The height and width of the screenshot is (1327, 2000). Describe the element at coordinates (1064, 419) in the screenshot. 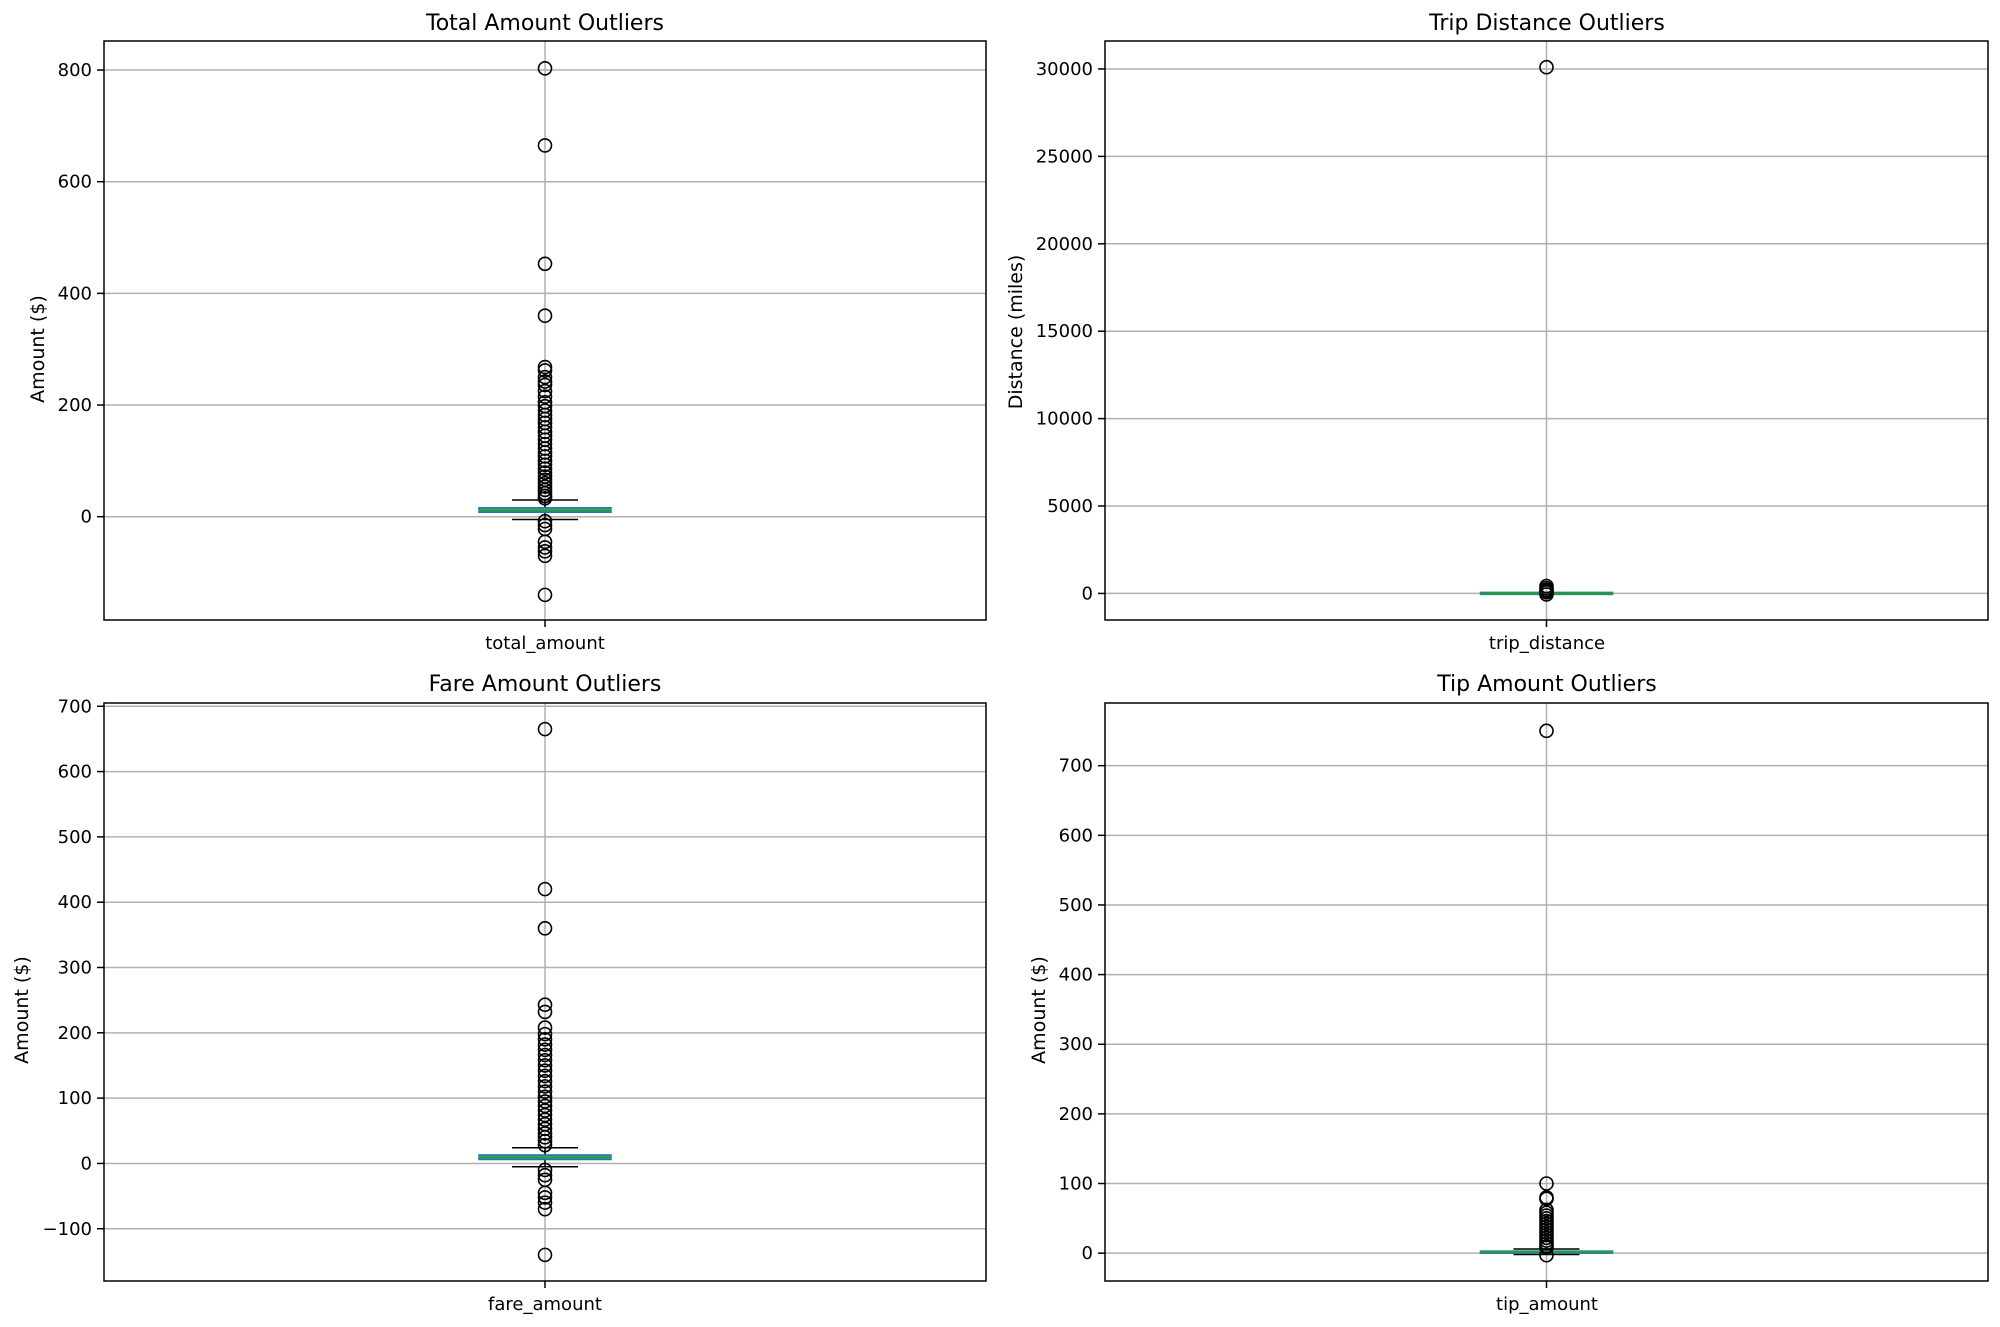

I see `y-tick-label: 10000` at that location.